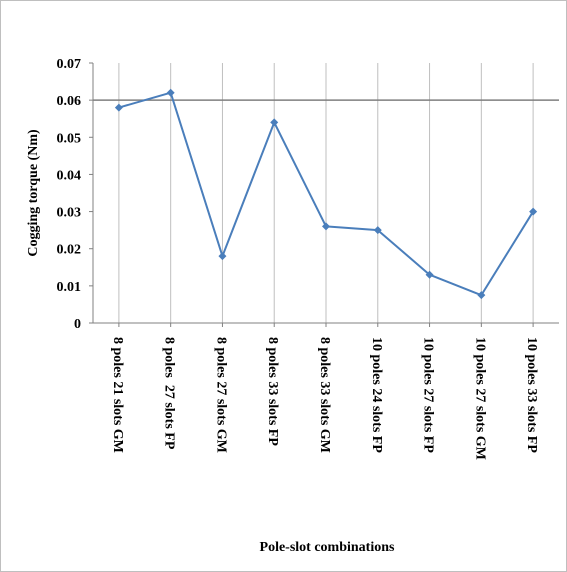  What do you see at coordinates (69, 287) in the screenshot?
I see `y-tick-label: 0.01` at bounding box center [69, 287].